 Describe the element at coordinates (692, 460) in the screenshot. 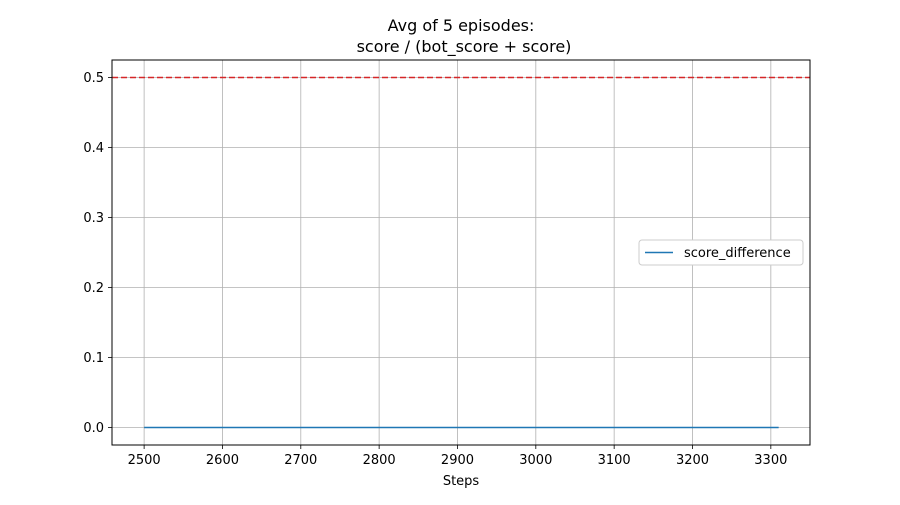

I see `x-tick-label: 3200` at that location.